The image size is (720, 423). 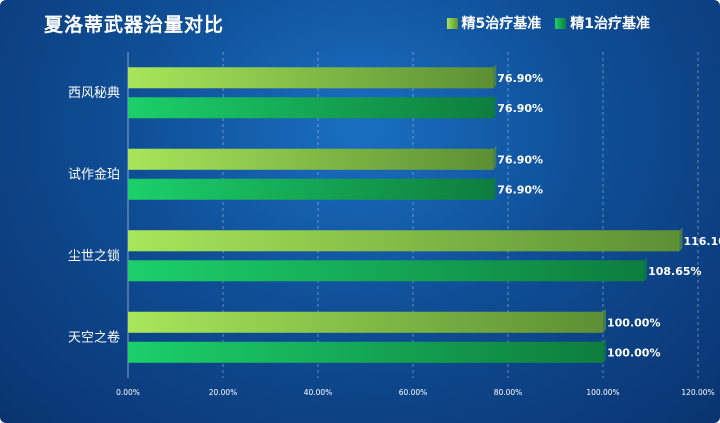 I want to click on data-label: 116.10%, so click(x=701, y=241).